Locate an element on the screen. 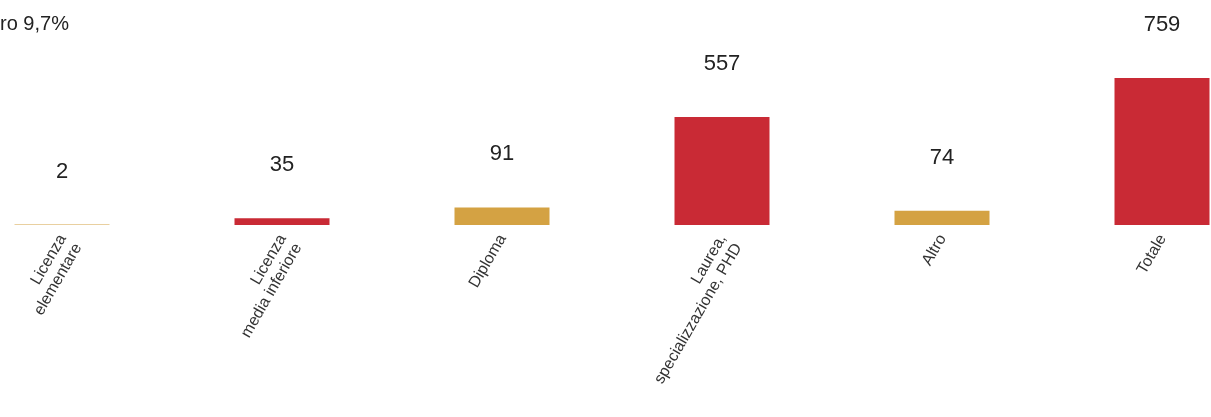 The height and width of the screenshot is (417, 1211). data-label: 557 is located at coordinates (722, 63).